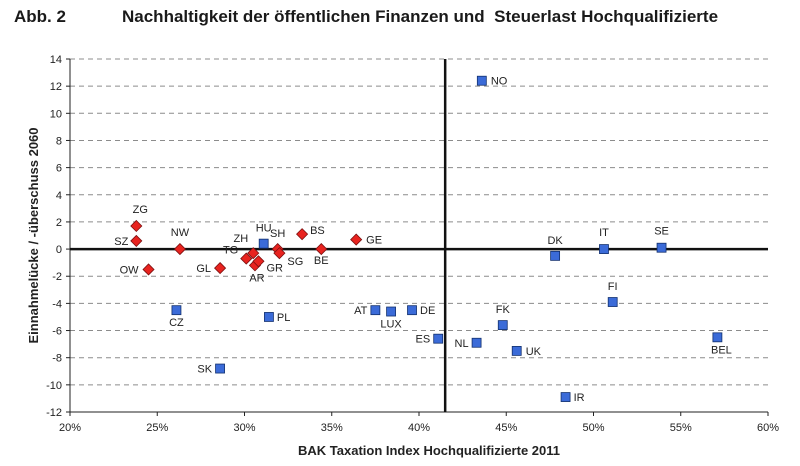 The height and width of the screenshot is (466, 800). I want to click on point-label: AR, so click(256, 278).